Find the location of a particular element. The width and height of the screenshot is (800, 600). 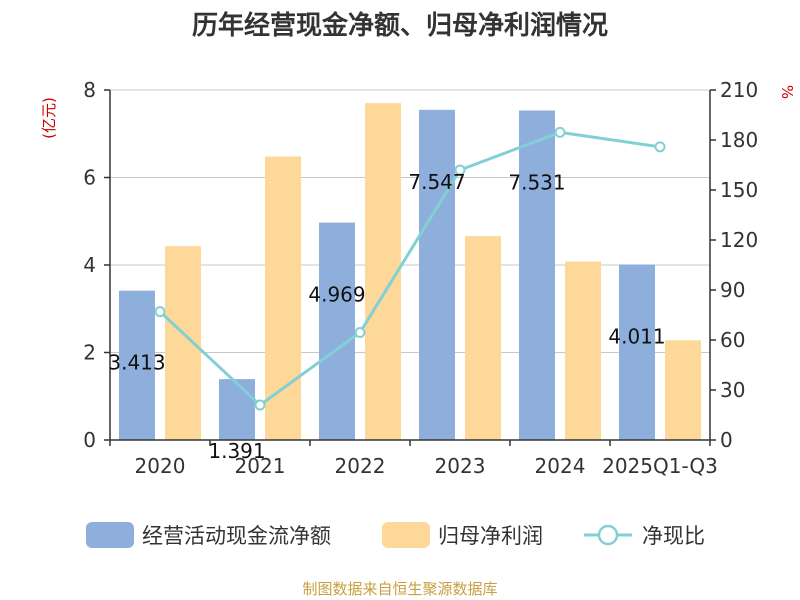

legend-point-swatch is located at coordinates (608, 535).